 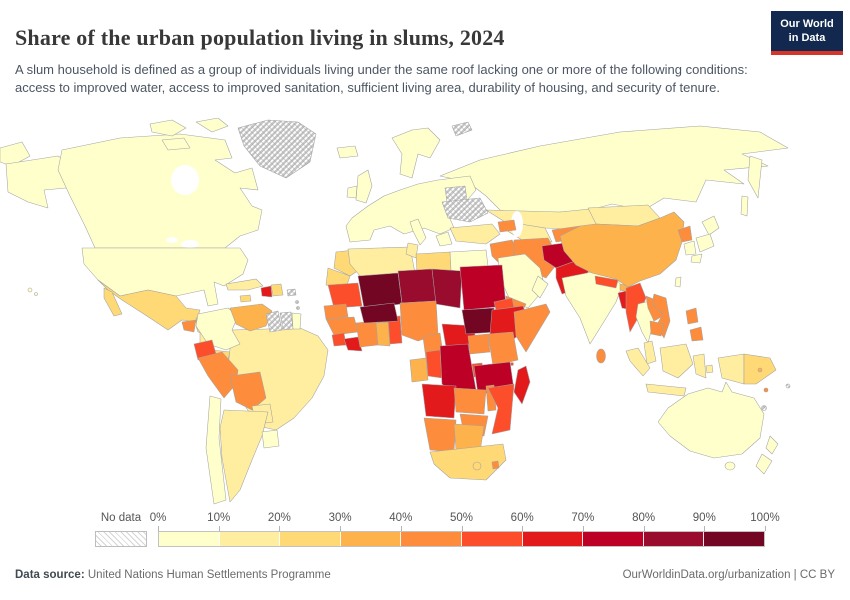 What do you see at coordinates (492, 539) in the screenshot?
I see `legend-segment-50-60%` at bounding box center [492, 539].